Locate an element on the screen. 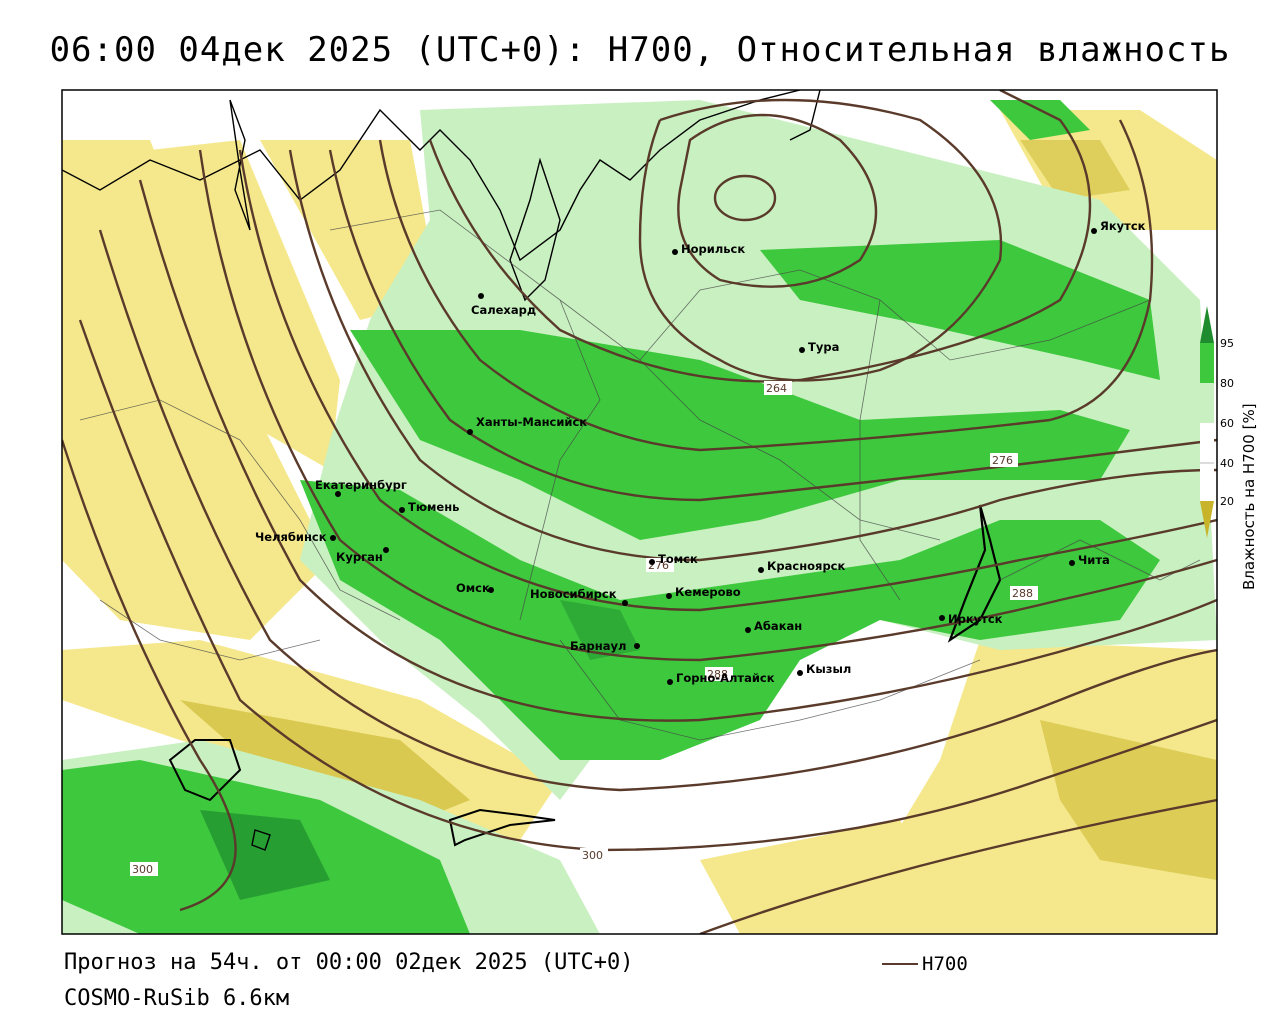  h700-legend-label: H700 is located at coordinates (945, 964).